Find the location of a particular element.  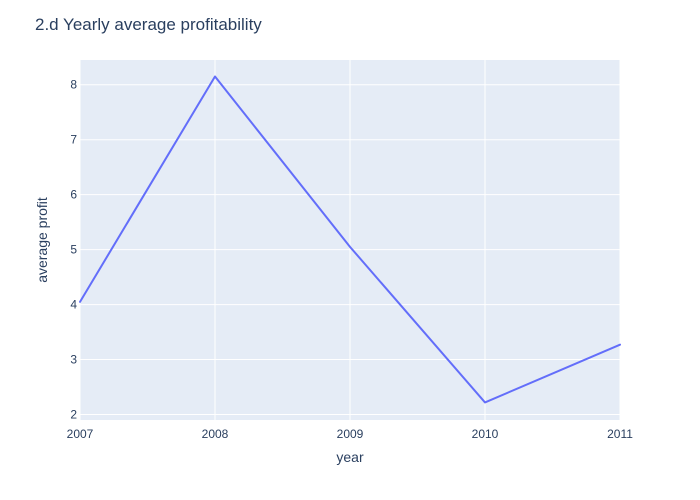

x-tick-label: 2009 is located at coordinates (350, 434).